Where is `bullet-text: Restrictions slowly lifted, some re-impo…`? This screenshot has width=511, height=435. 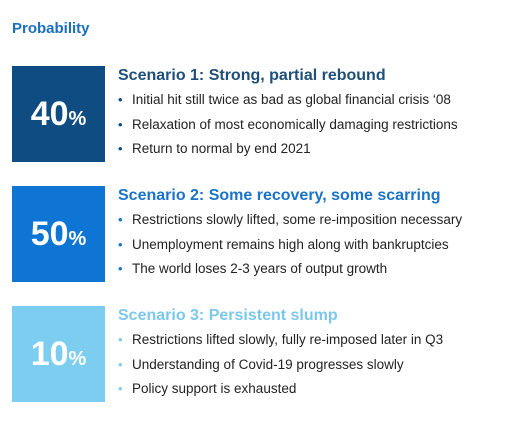
bullet-text: Restrictions slowly lifted, some re-impo… is located at coordinates (297, 219).